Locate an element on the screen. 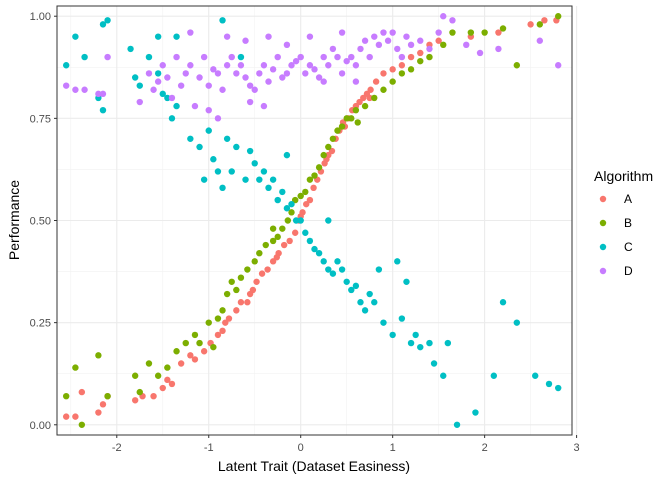 The height and width of the screenshot is (480, 672). legend-key-D is located at coordinates (603, 271).